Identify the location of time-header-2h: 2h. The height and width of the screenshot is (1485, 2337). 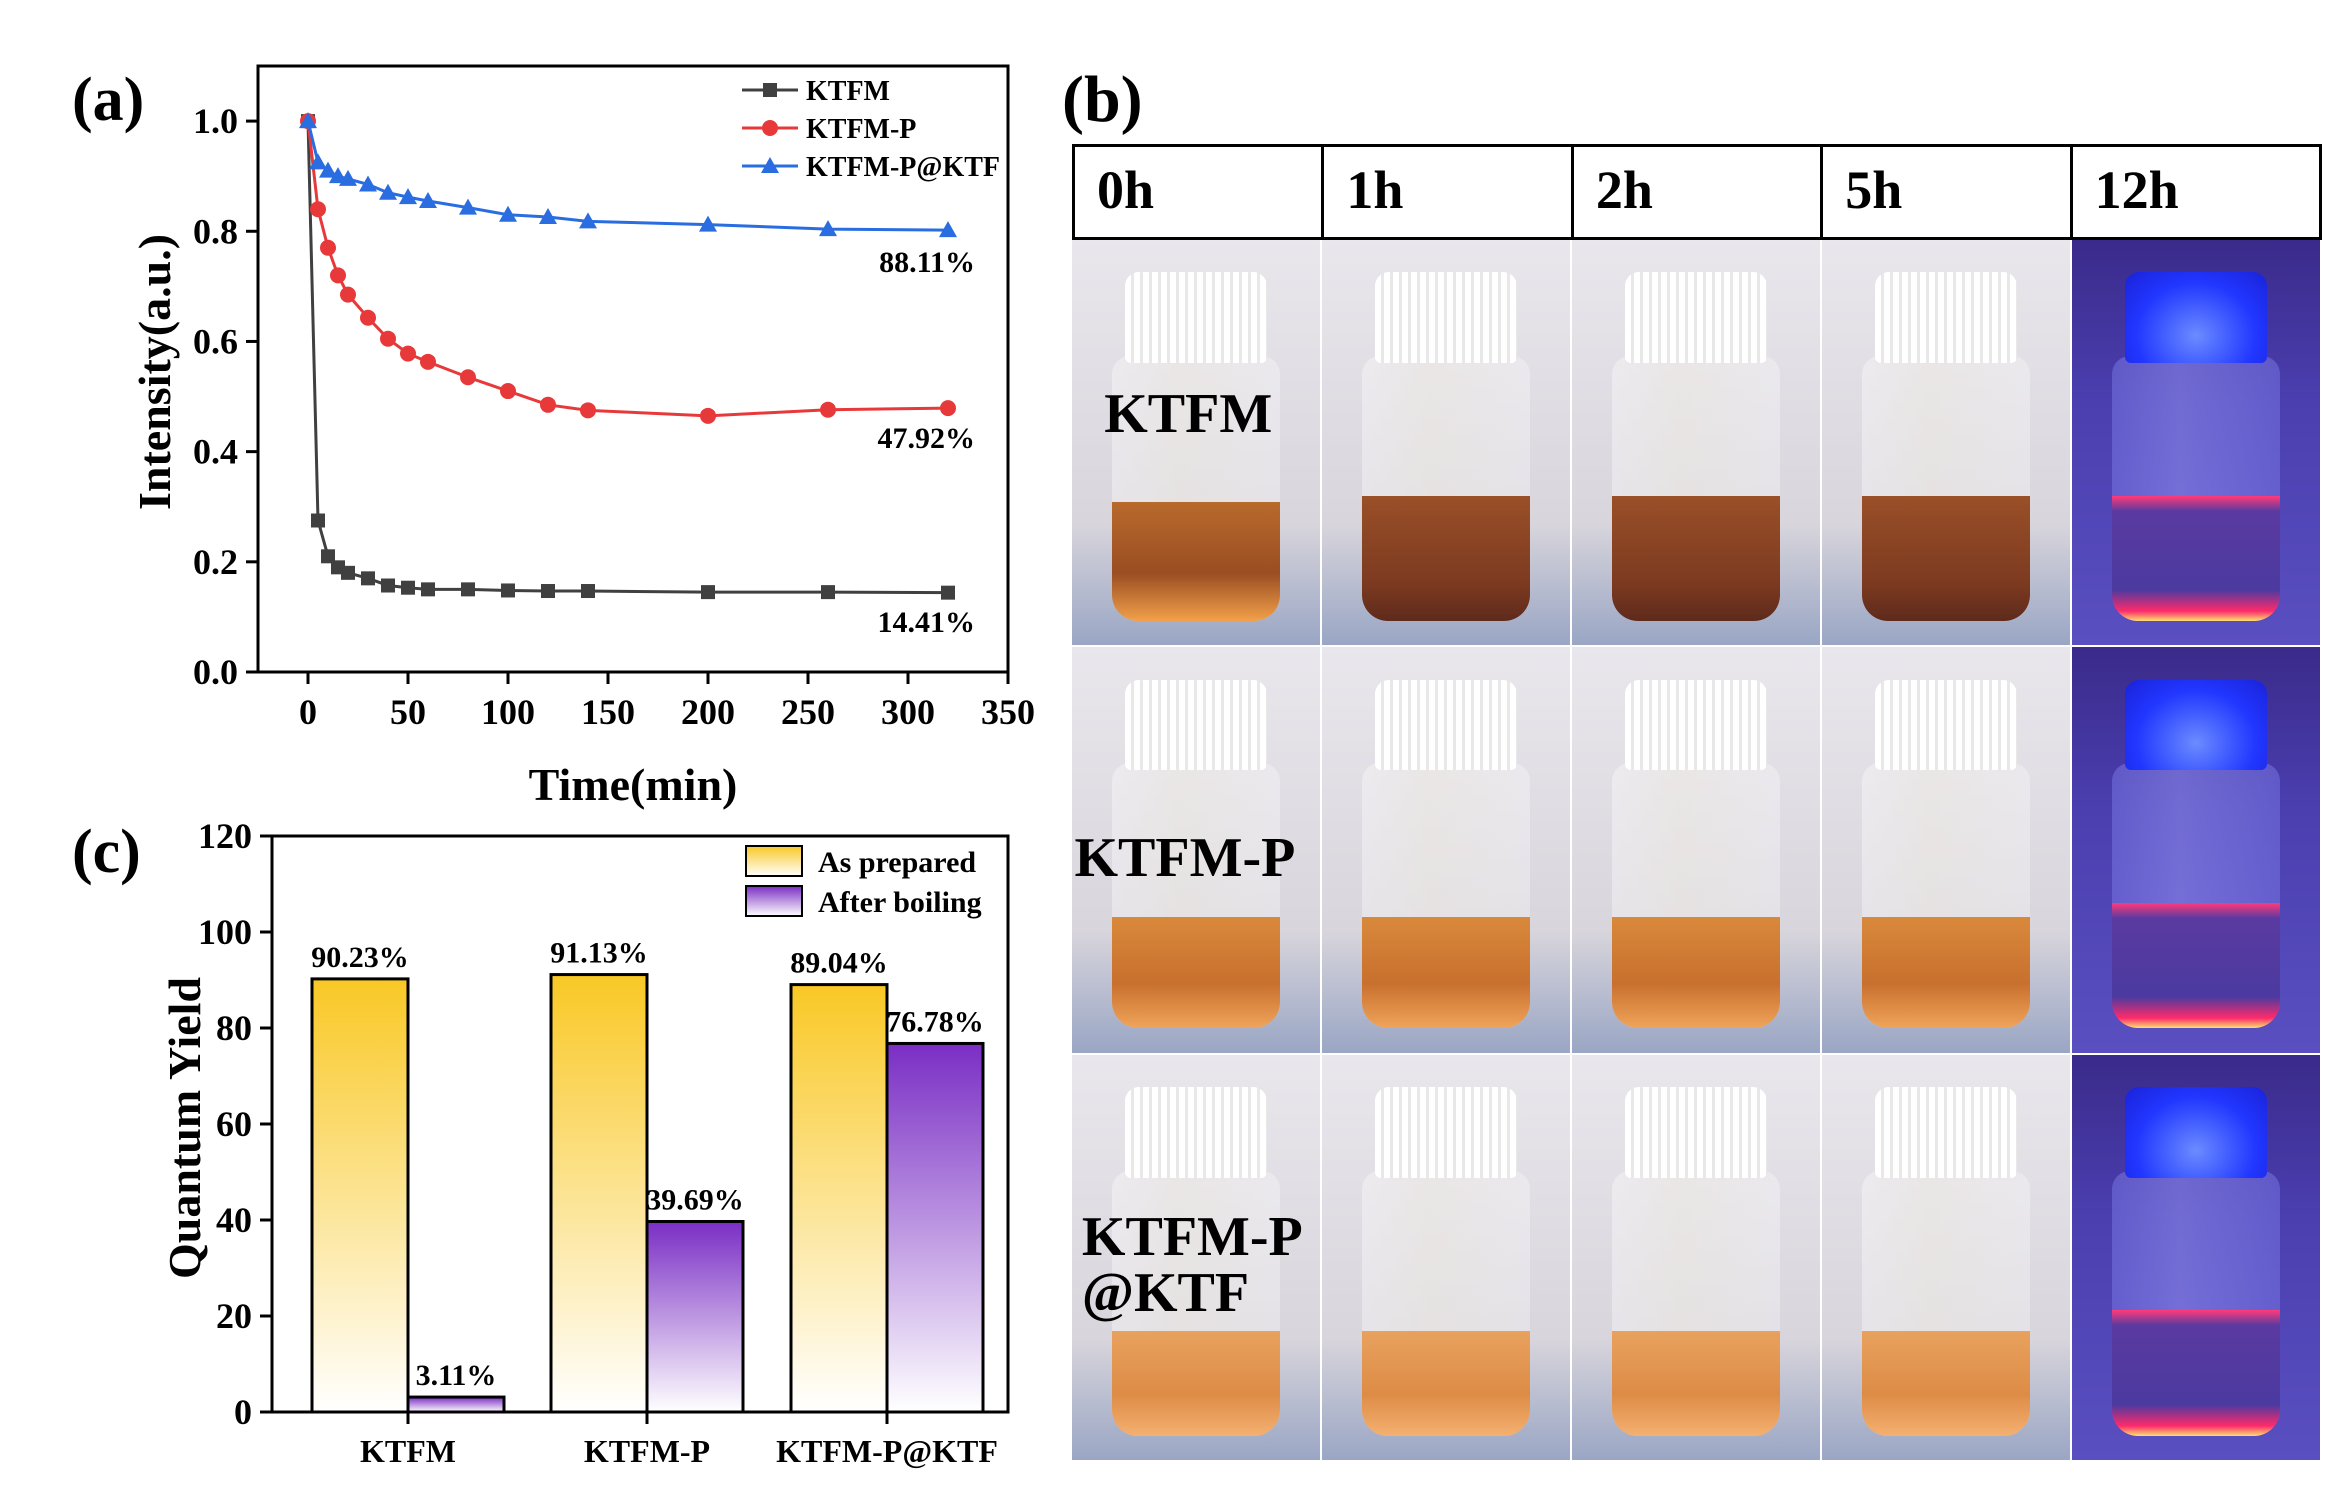
(1699, 192).